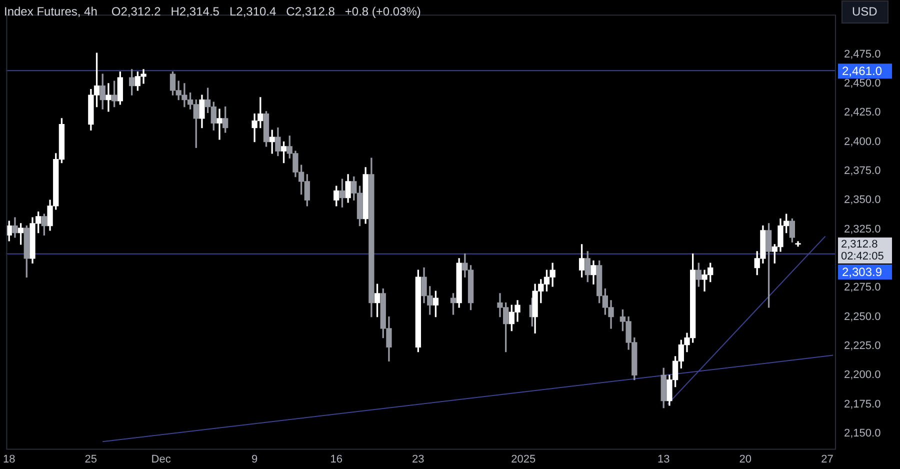 This screenshot has width=900, height=469. I want to click on x-tick-label: 27, so click(827, 459).